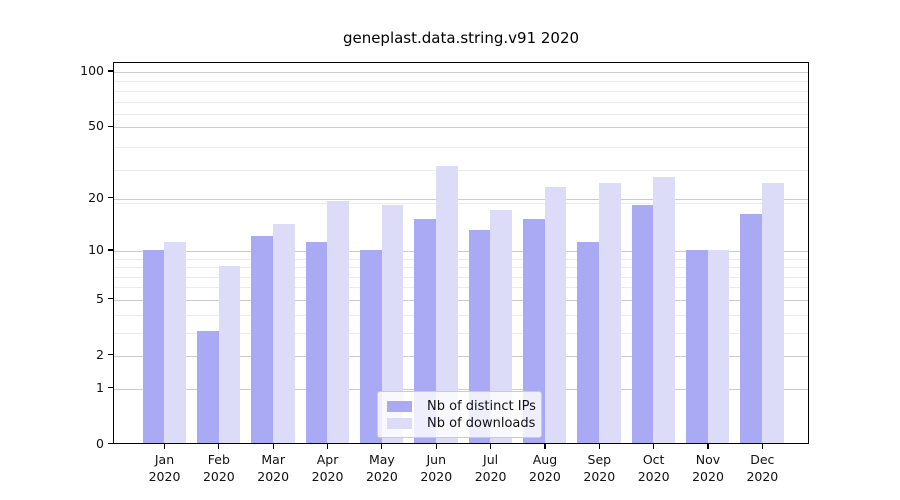 This screenshot has height=500, width=900. Describe the element at coordinates (96, 126) in the screenshot. I see `y-tick-label: 50` at that location.